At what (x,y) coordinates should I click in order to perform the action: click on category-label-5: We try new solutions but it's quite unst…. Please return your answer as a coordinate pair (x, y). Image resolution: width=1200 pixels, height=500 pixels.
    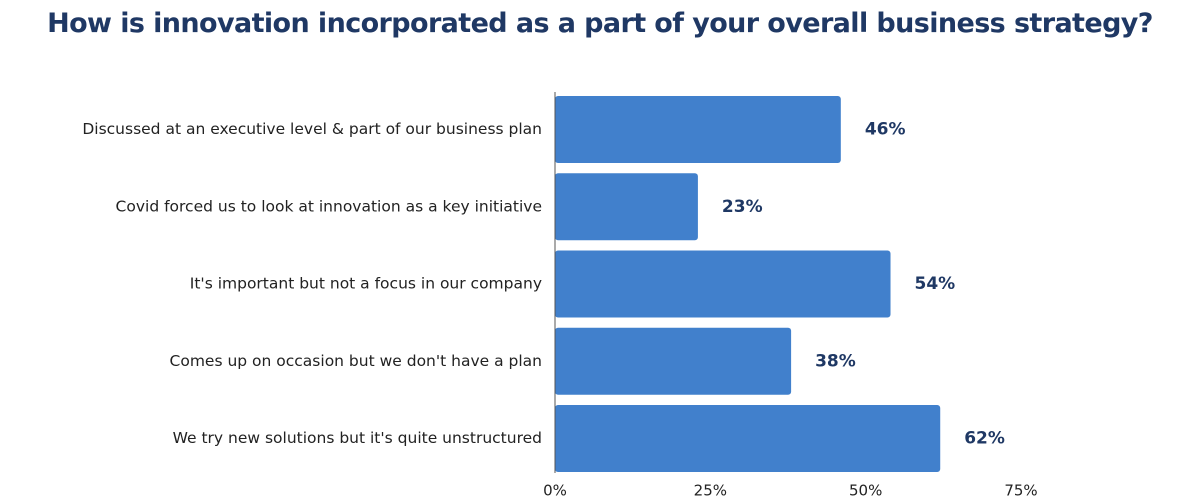
    Looking at the image, I should click on (357, 438).